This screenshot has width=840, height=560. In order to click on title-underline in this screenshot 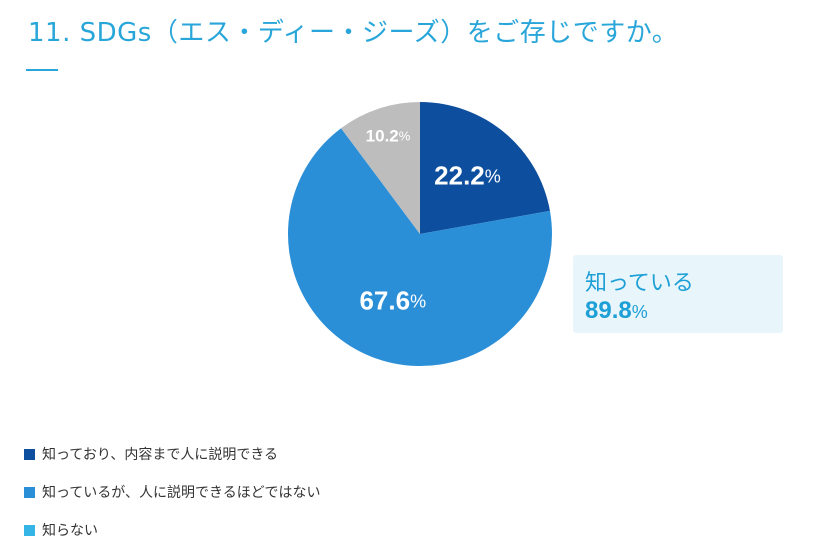, I will do `click(42, 70)`.